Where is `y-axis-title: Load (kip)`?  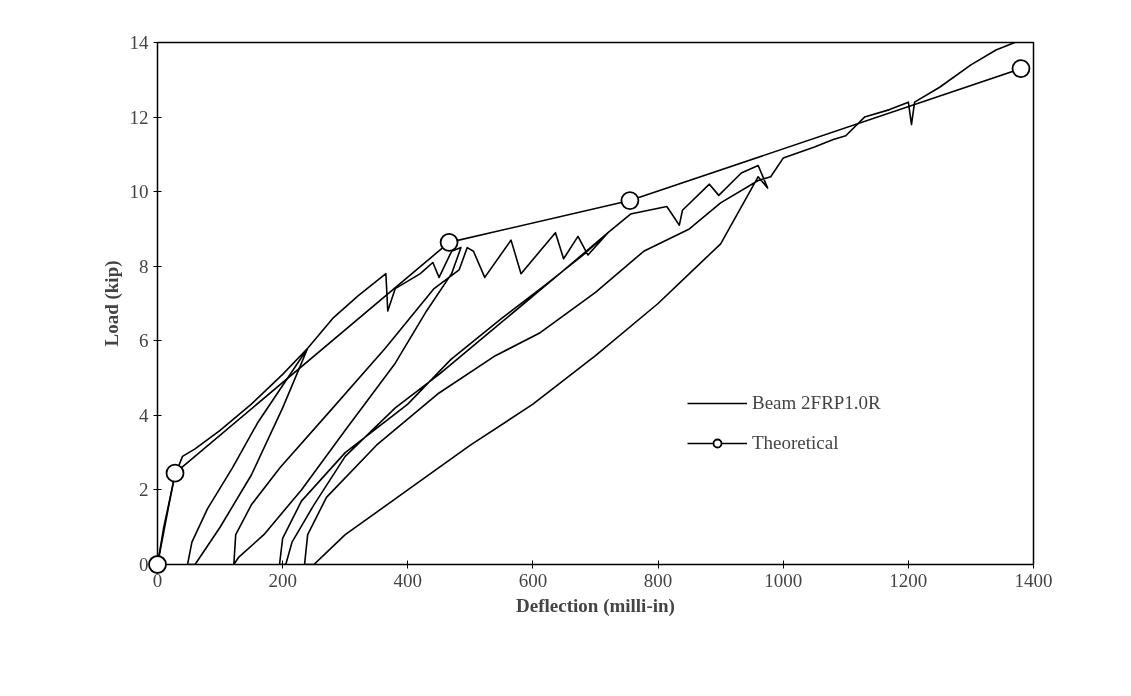 y-axis-title: Load (kip) is located at coordinates (111, 303).